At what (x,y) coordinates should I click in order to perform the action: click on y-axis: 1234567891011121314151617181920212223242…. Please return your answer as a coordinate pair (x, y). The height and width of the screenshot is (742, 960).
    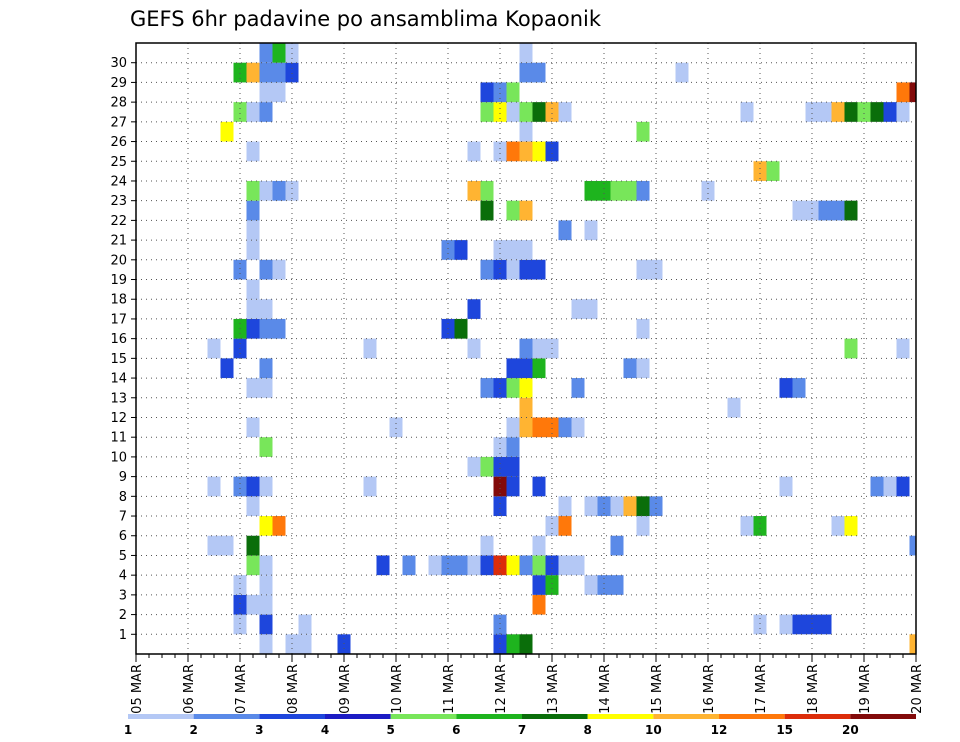
    Looking at the image, I should click on (123, 349).